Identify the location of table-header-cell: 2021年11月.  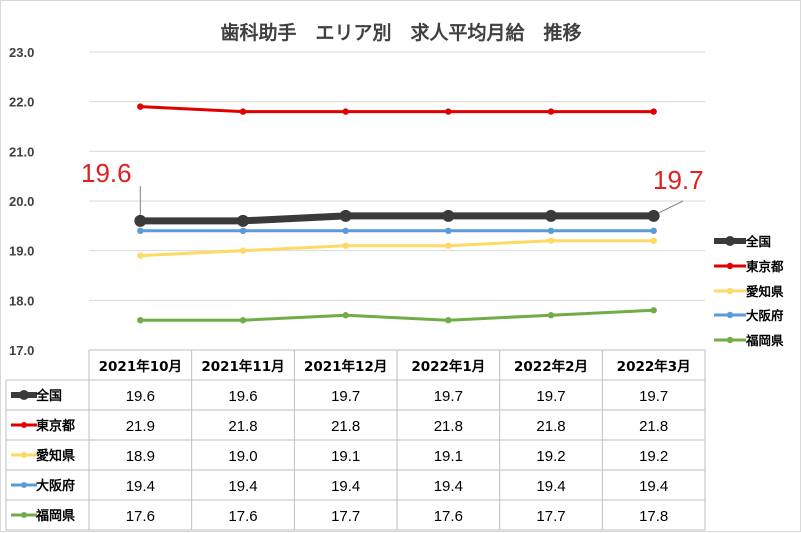
(242, 366).